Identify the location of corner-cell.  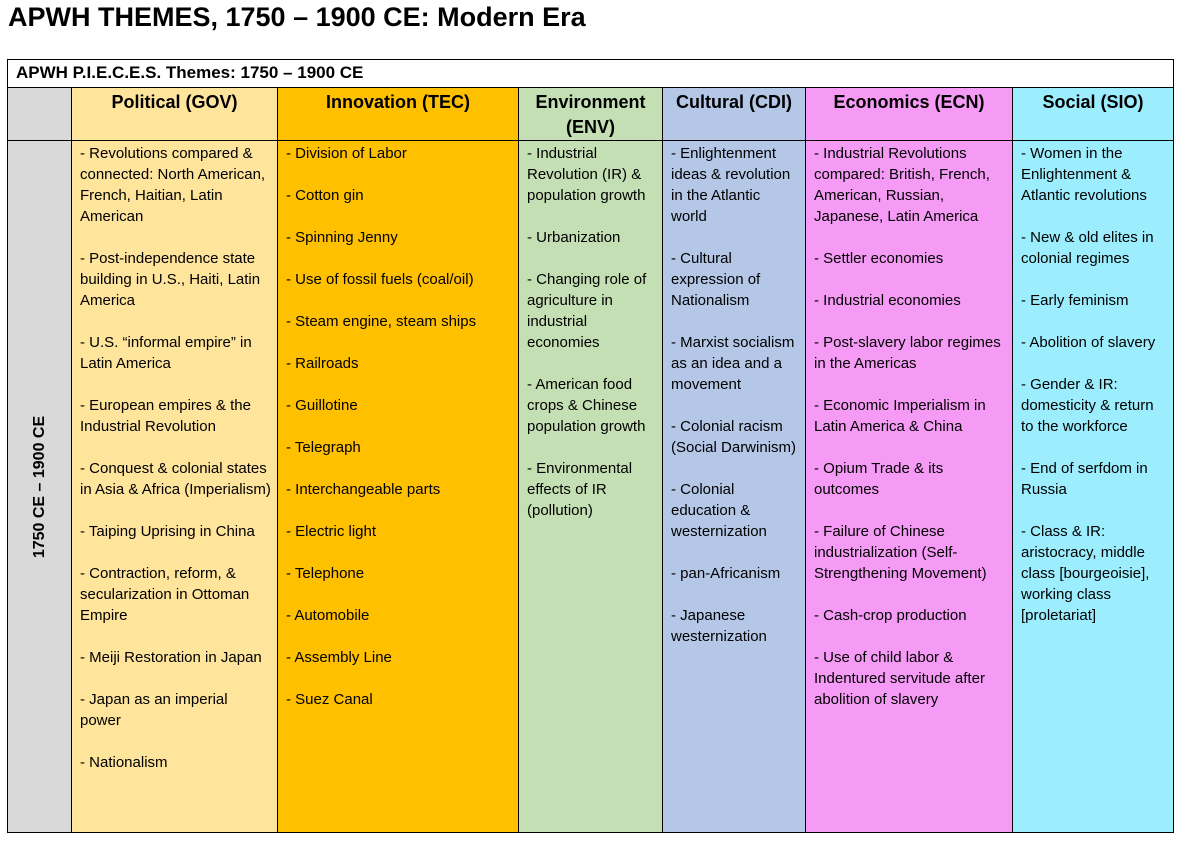
(39, 114).